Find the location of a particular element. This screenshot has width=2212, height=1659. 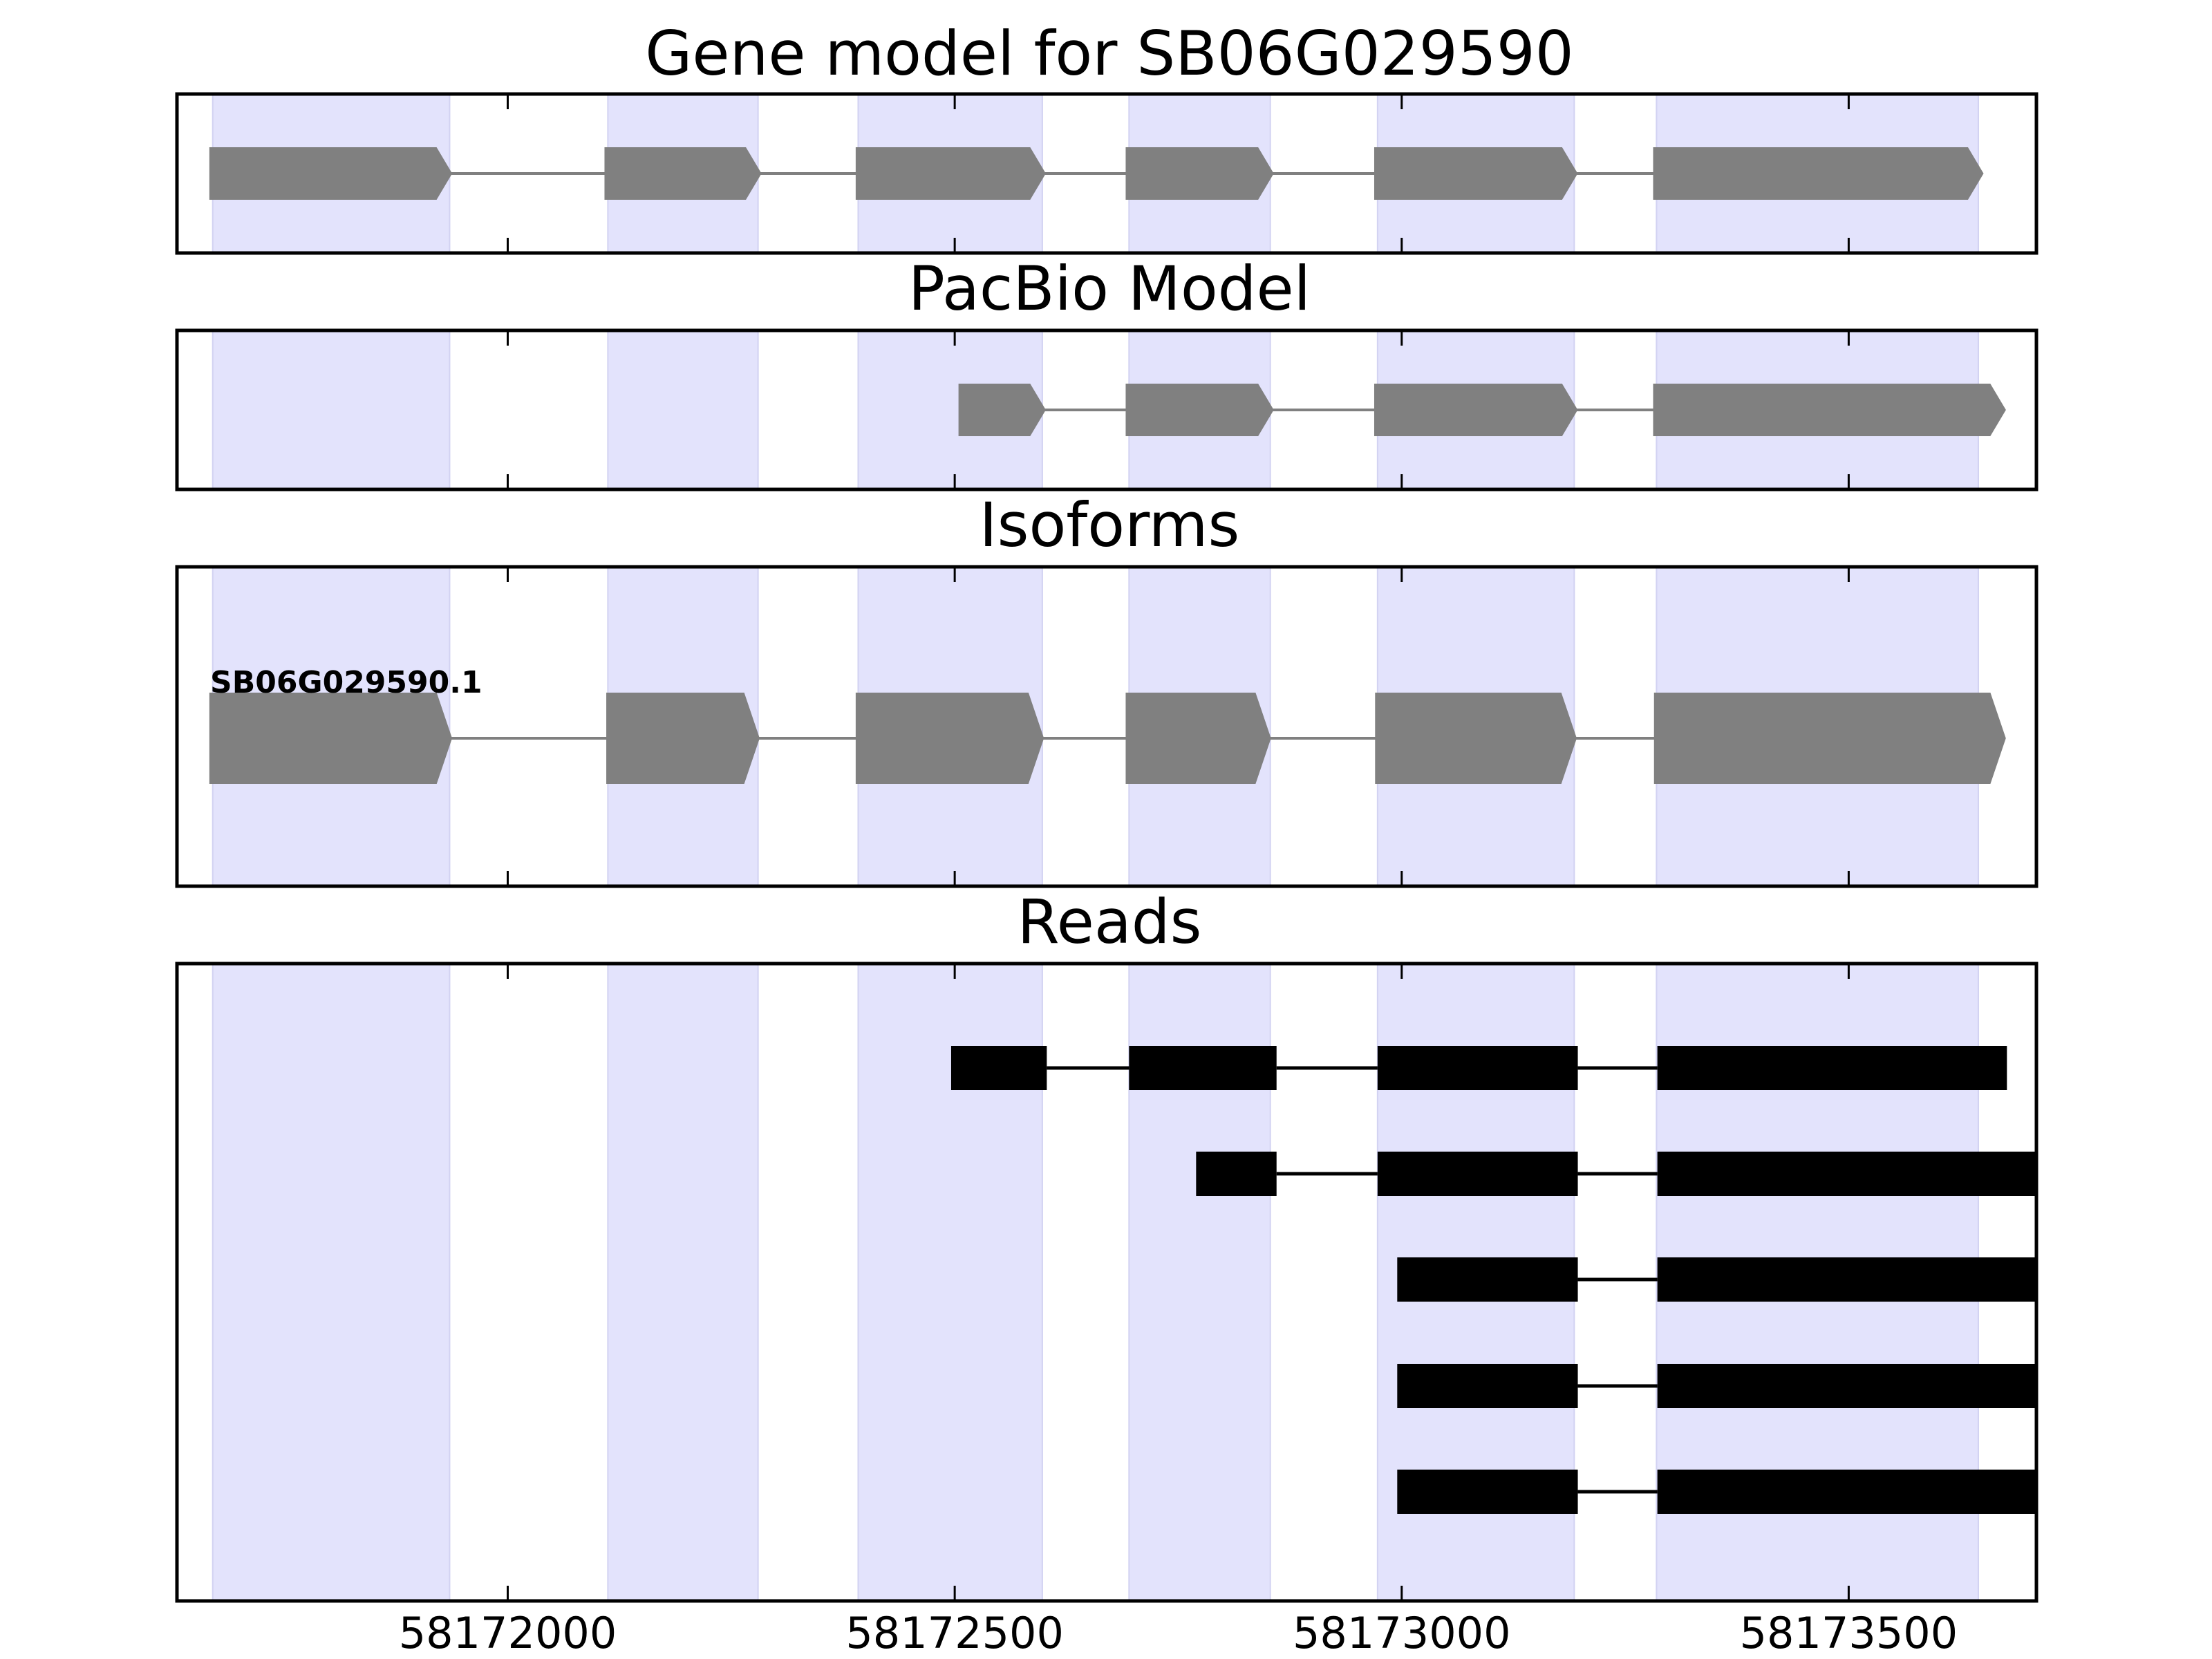

isoform-label: SB06G029590.1 is located at coordinates (346, 682).